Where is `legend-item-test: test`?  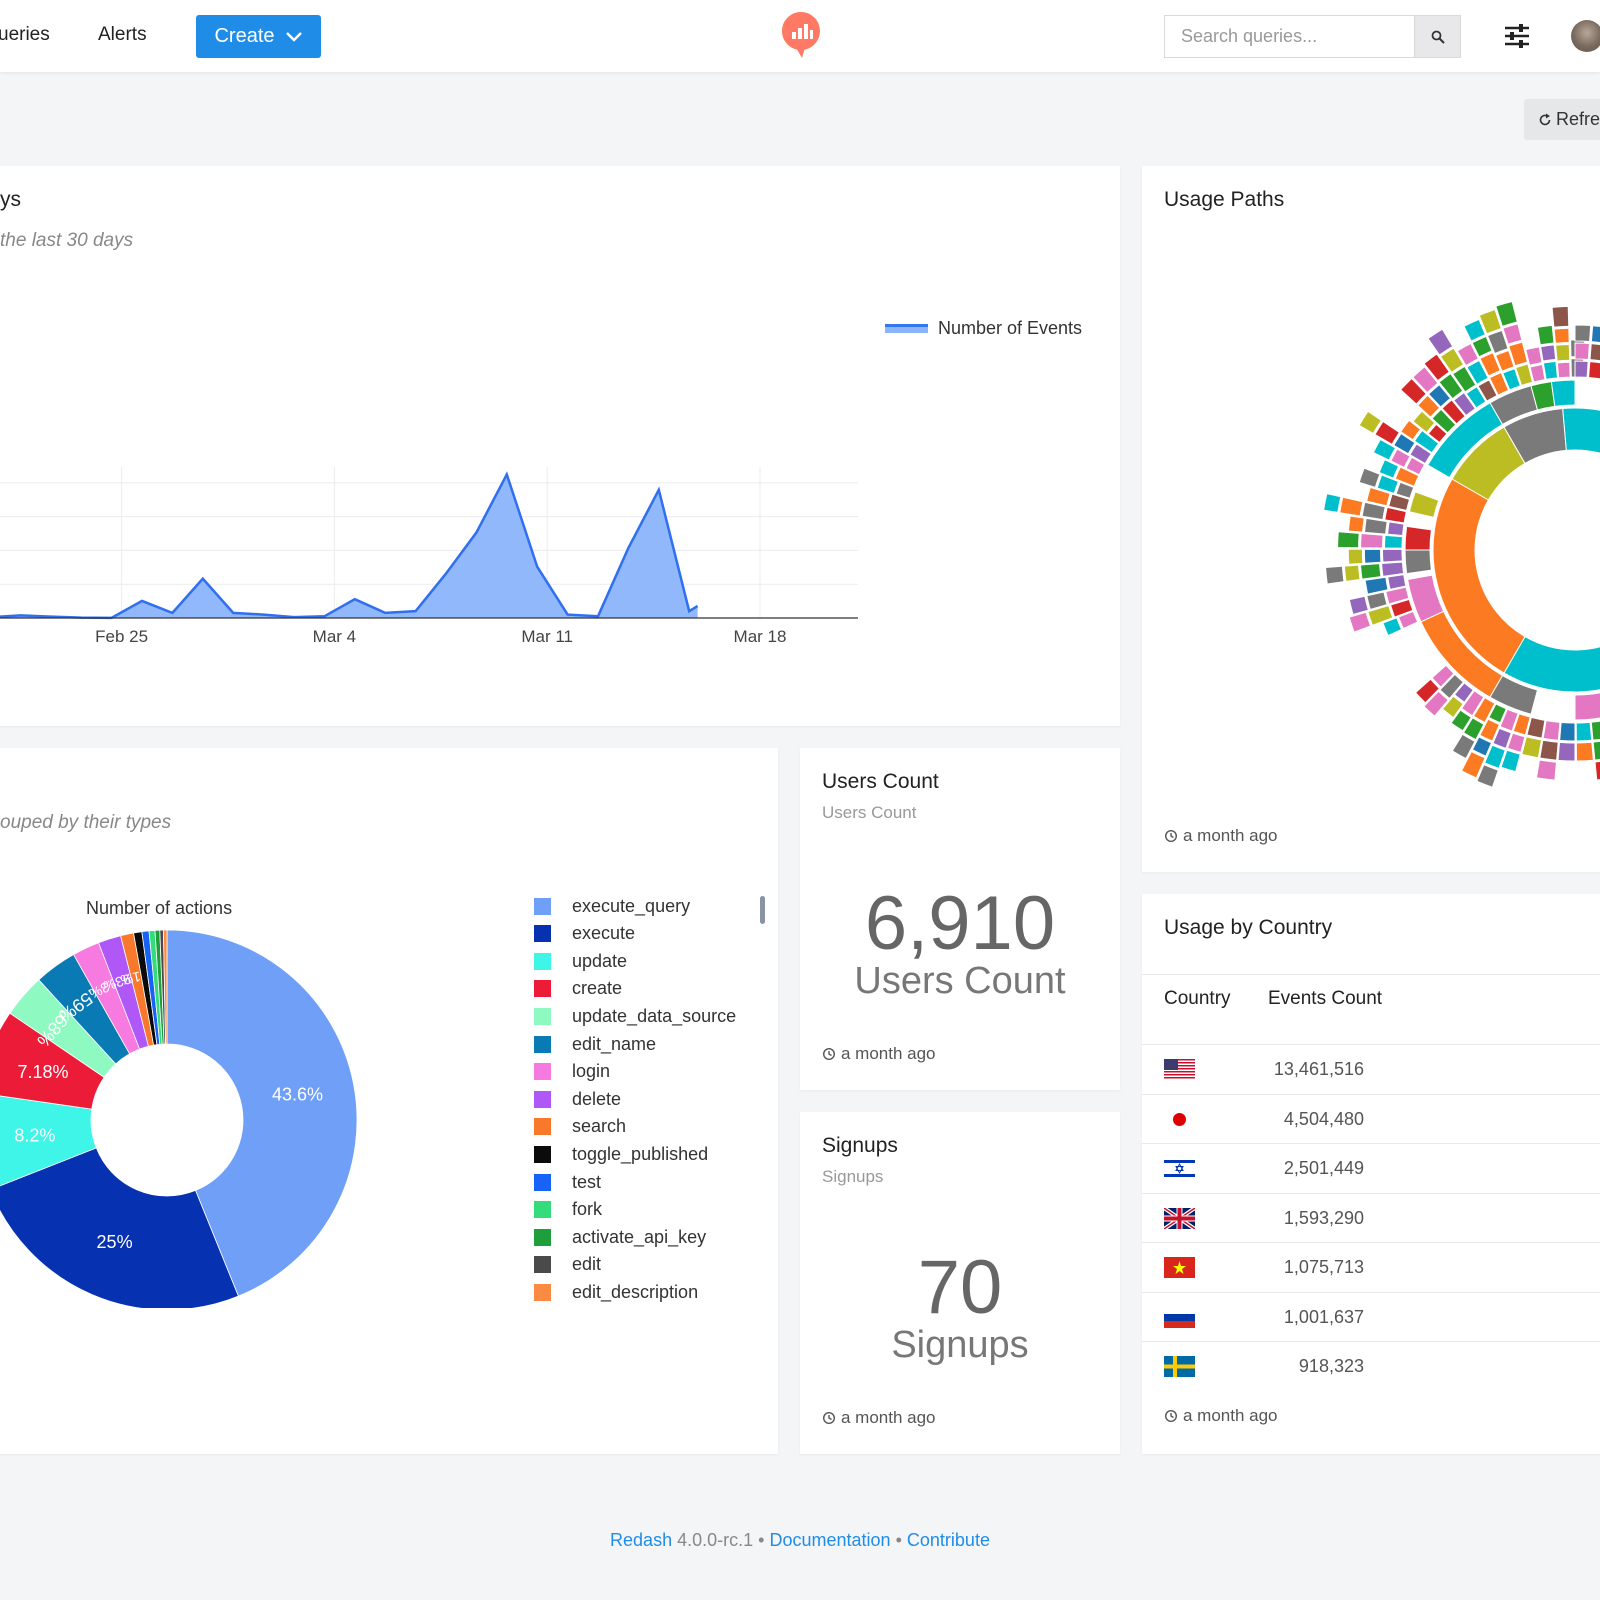 legend-item-test: test is located at coordinates (567, 1182).